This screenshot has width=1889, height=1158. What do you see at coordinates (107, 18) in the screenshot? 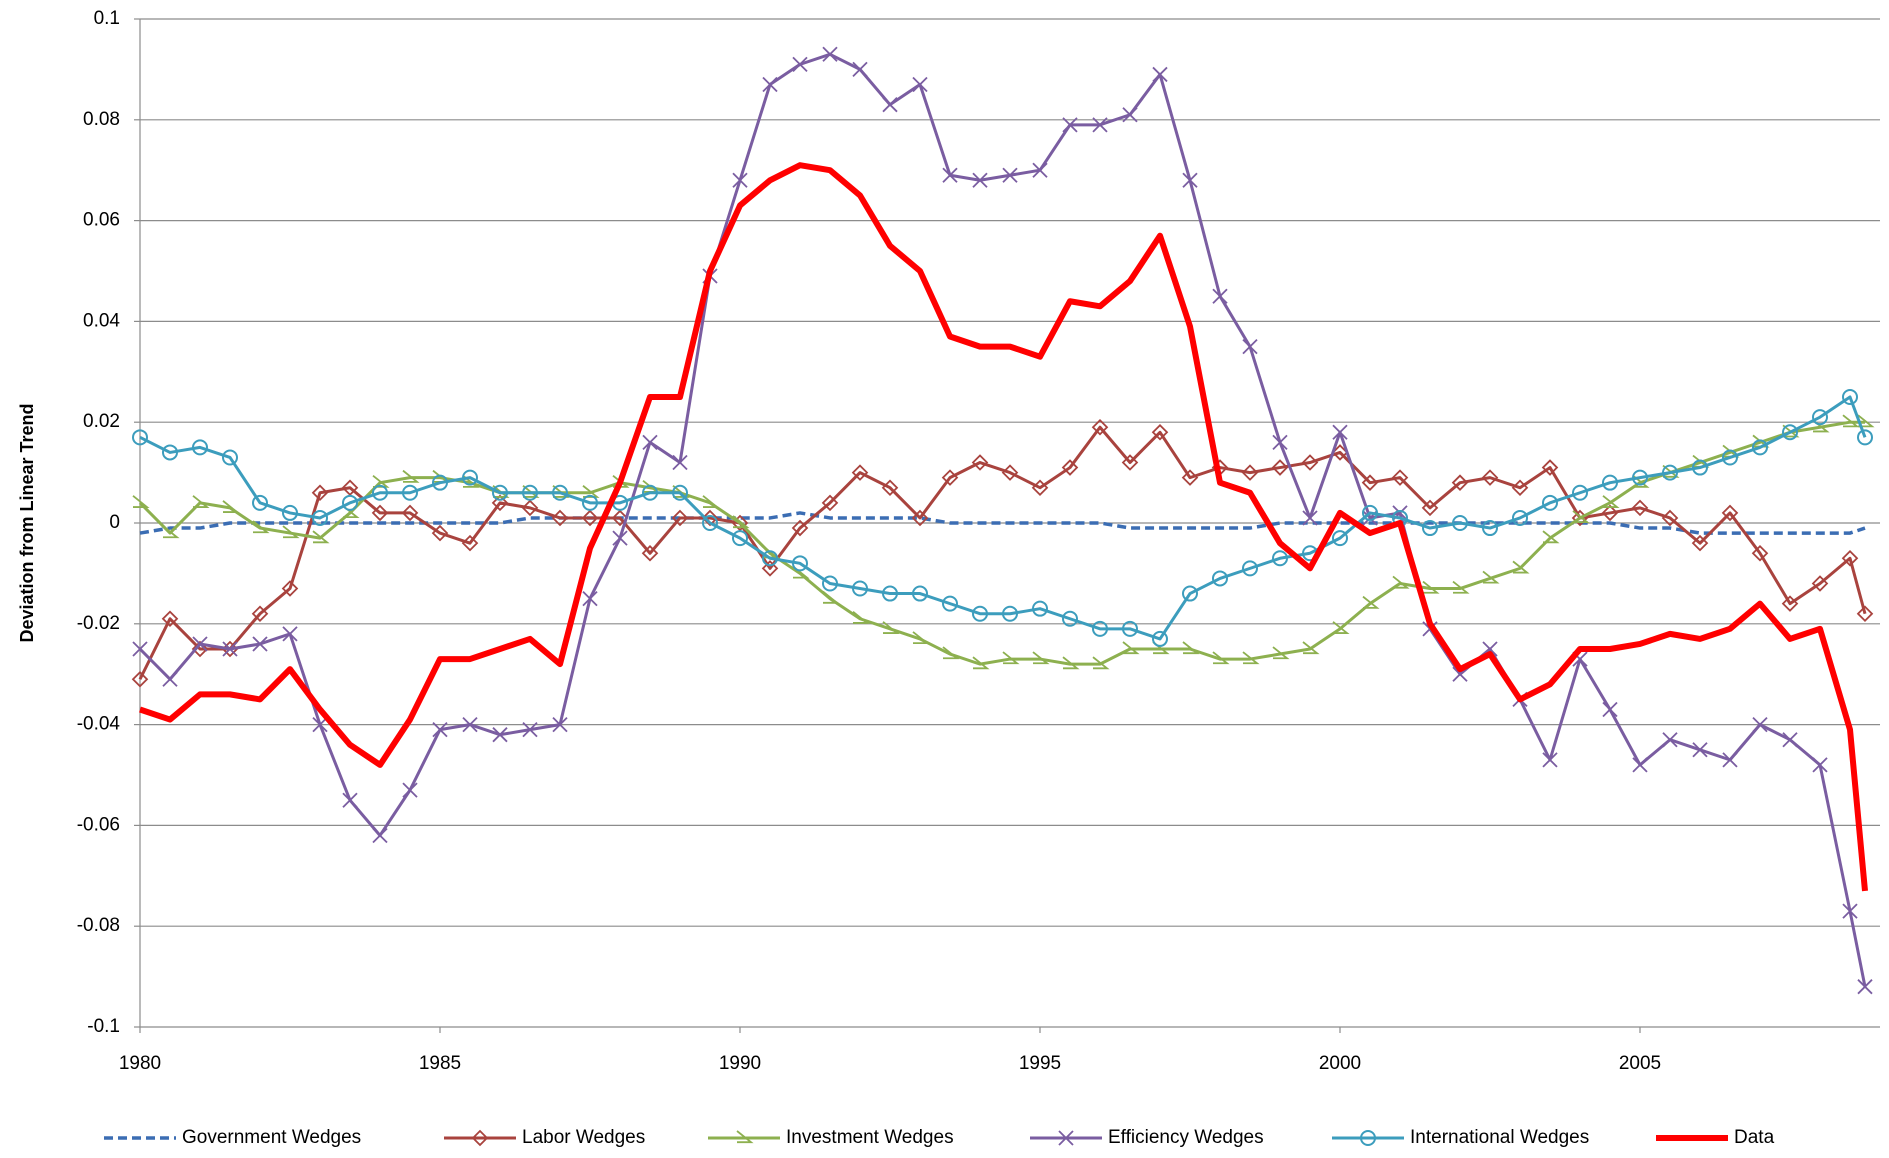
I see `y-tick-label: 0.1` at bounding box center [107, 18].